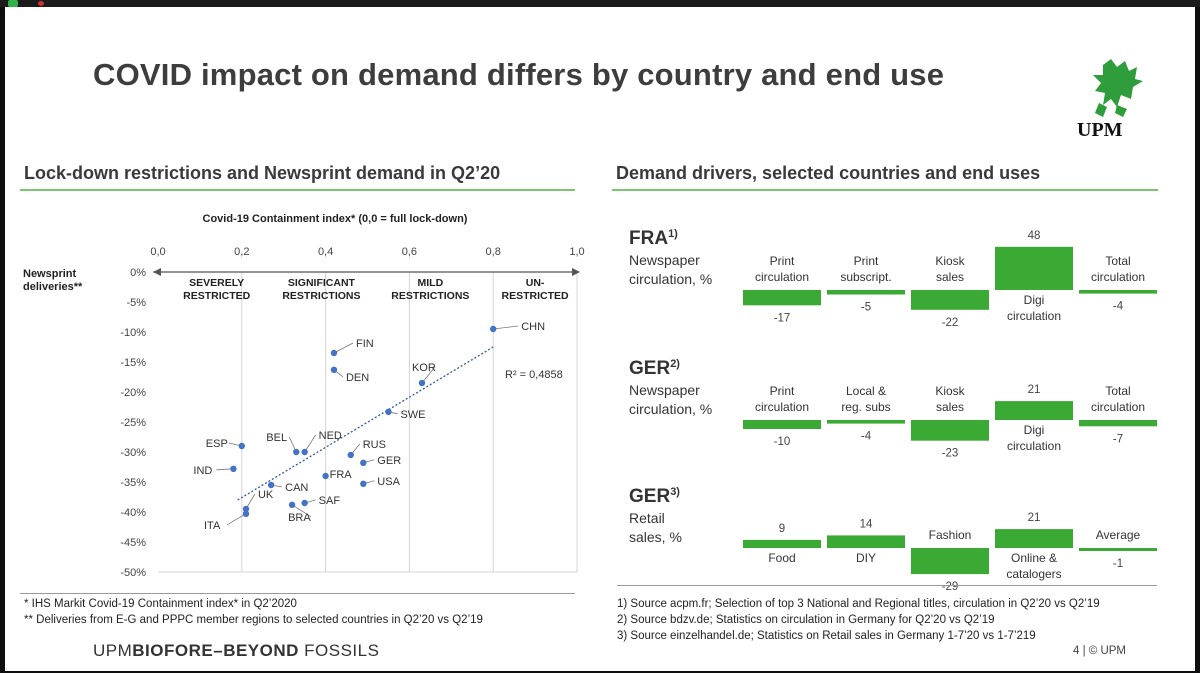 The width and height of the screenshot is (1200, 673). What do you see at coordinates (533, 327) in the screenshot?
I see `scatter-point-label: CHN` at bounding box center [533, 327].